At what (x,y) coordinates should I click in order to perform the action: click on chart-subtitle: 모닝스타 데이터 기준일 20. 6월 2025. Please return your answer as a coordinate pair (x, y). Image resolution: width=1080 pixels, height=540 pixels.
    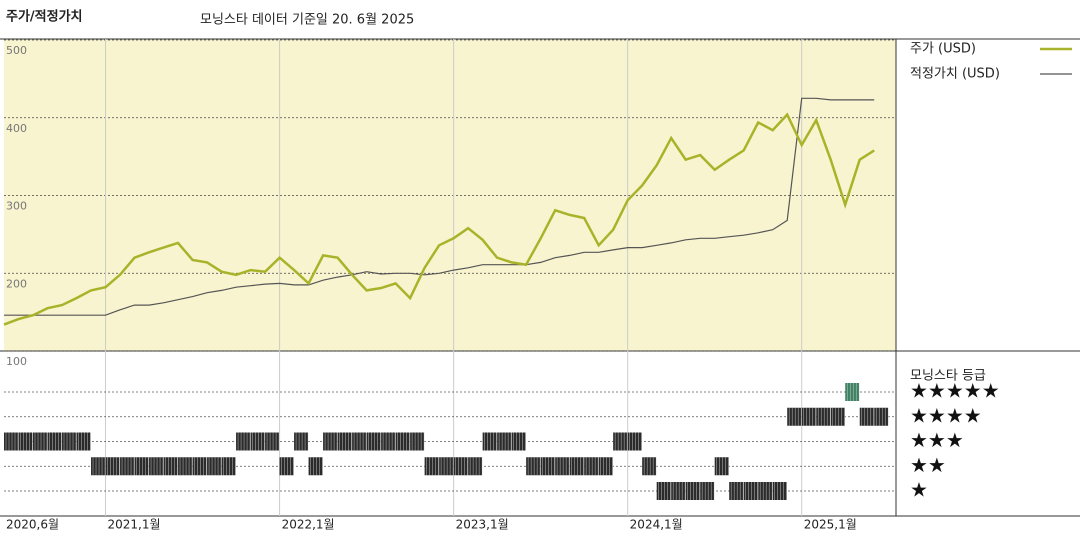
    Looking at the image, I should click on (307, 20).